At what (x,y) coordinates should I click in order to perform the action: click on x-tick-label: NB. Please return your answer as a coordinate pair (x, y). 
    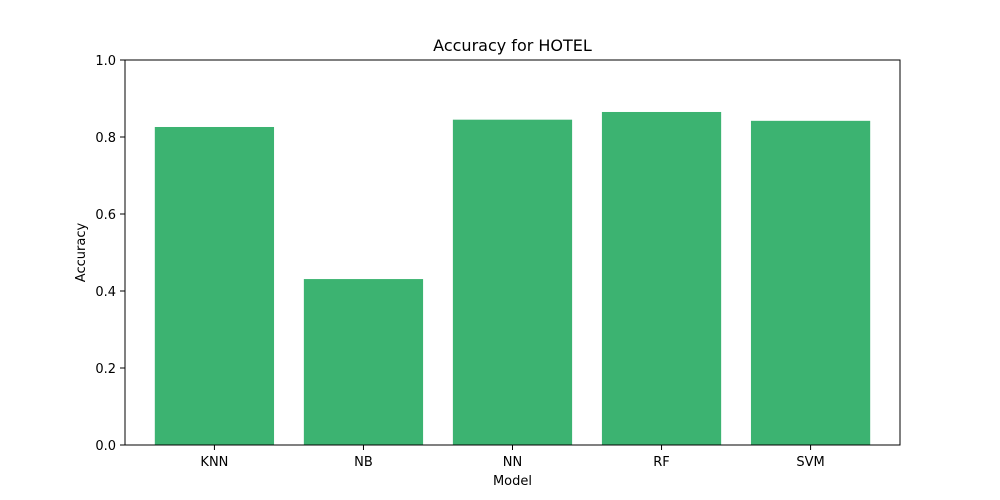
    Looking at the image, I should click on (363, 462).